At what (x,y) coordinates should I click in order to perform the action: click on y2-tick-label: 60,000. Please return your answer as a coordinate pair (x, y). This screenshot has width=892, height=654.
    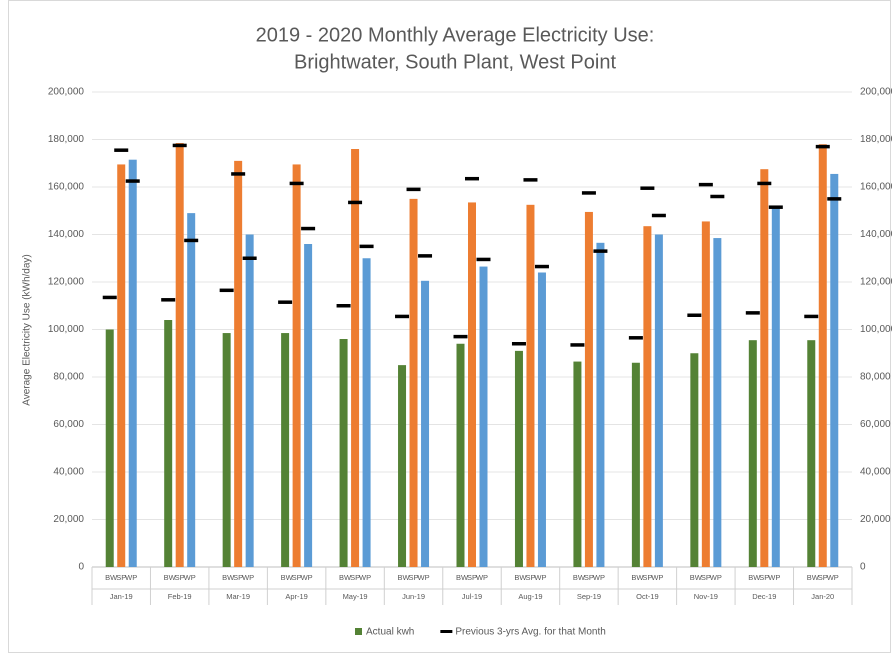
    Looking at the image, I should click on (875, 424).